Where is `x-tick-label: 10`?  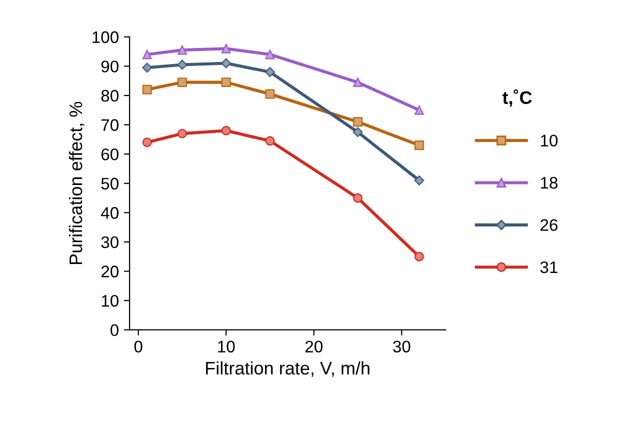 x-tick-label: 10 is located at coordinates (226, 346).